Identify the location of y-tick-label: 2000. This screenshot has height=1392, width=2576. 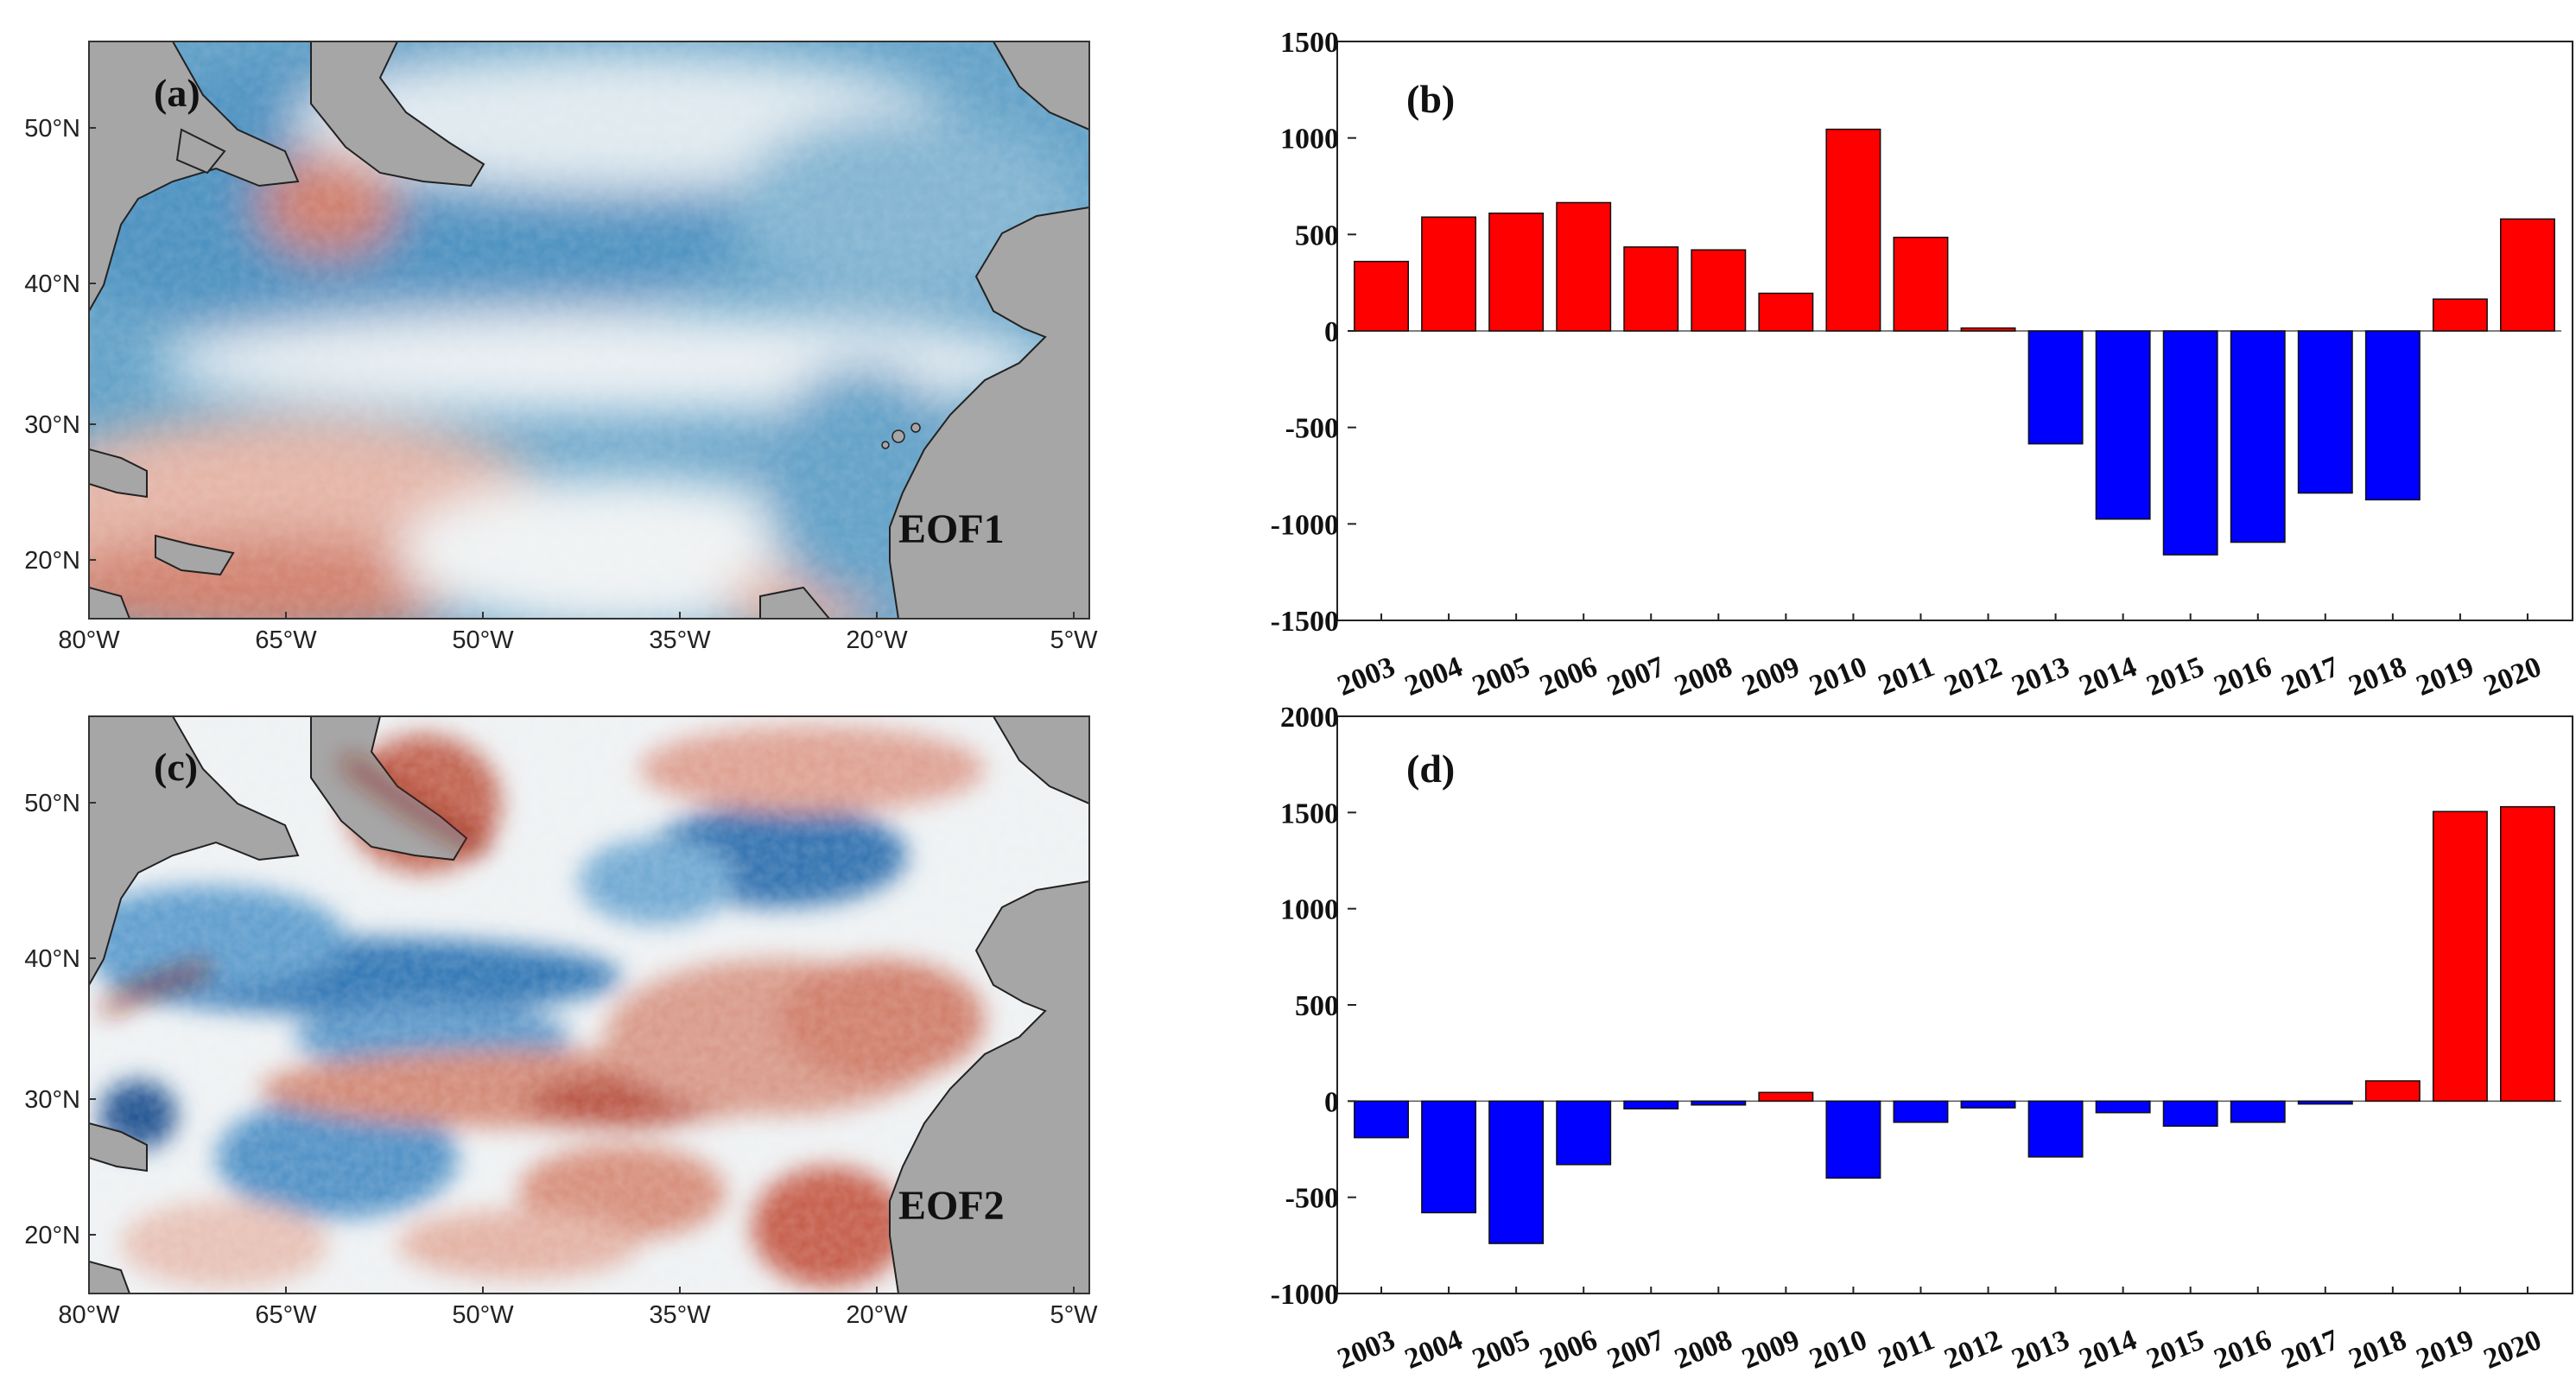
(1309, 718).